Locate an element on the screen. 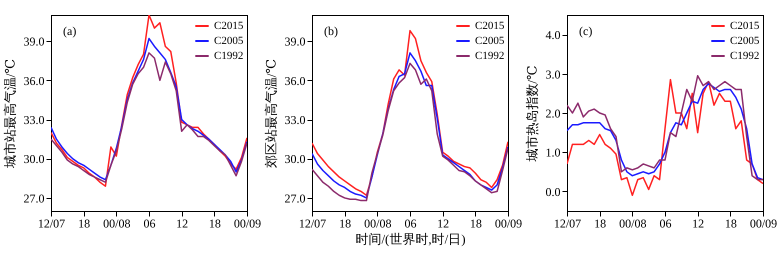 This screenshot has width=784, height=260. line-series is located at coordinates (665, 137).